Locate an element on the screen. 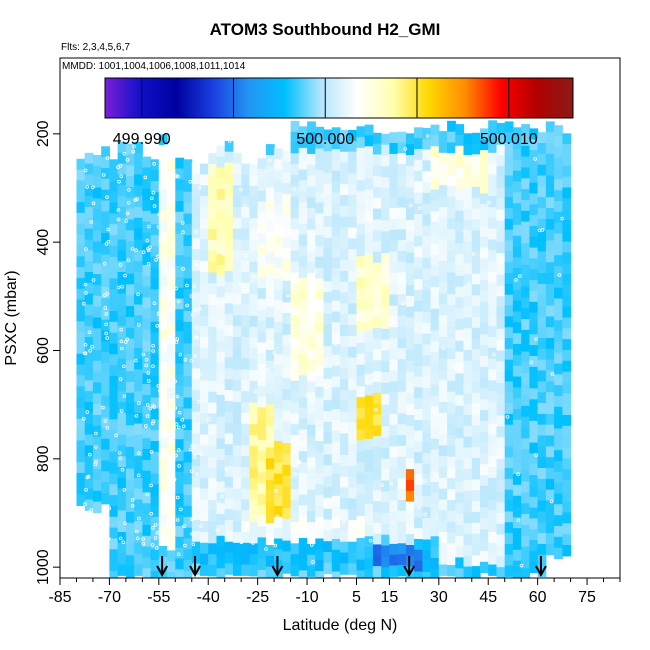 Image resolution: width=650 pixels, height=650 pixels. y-tick-label: 200 is located at coordinates (43, 133).